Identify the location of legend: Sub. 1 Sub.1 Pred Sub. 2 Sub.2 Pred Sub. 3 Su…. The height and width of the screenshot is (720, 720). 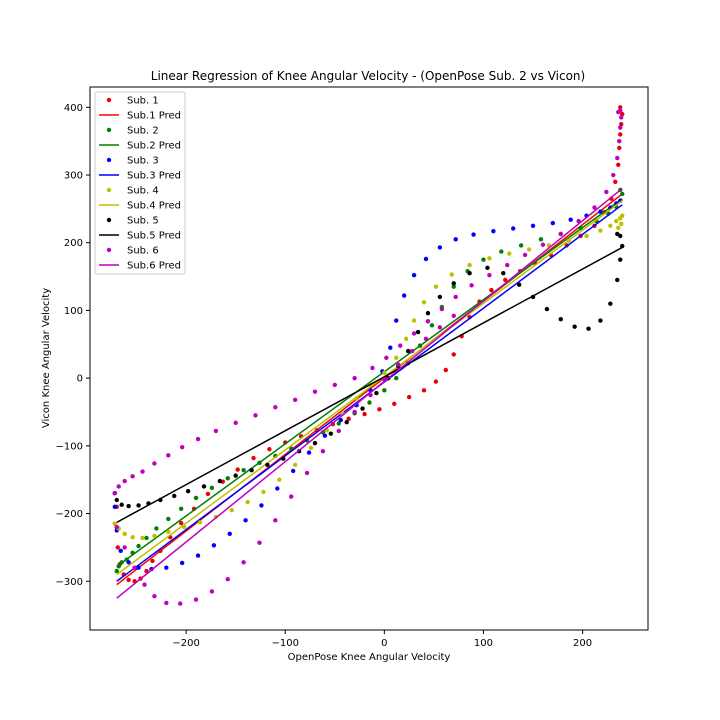
(140, 183).